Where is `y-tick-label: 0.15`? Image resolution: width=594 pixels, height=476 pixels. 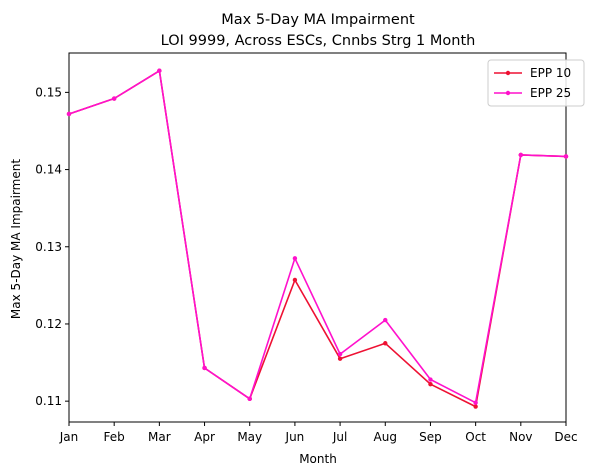
y-tick-label: 0.15 is located at coordinates (48, 92).